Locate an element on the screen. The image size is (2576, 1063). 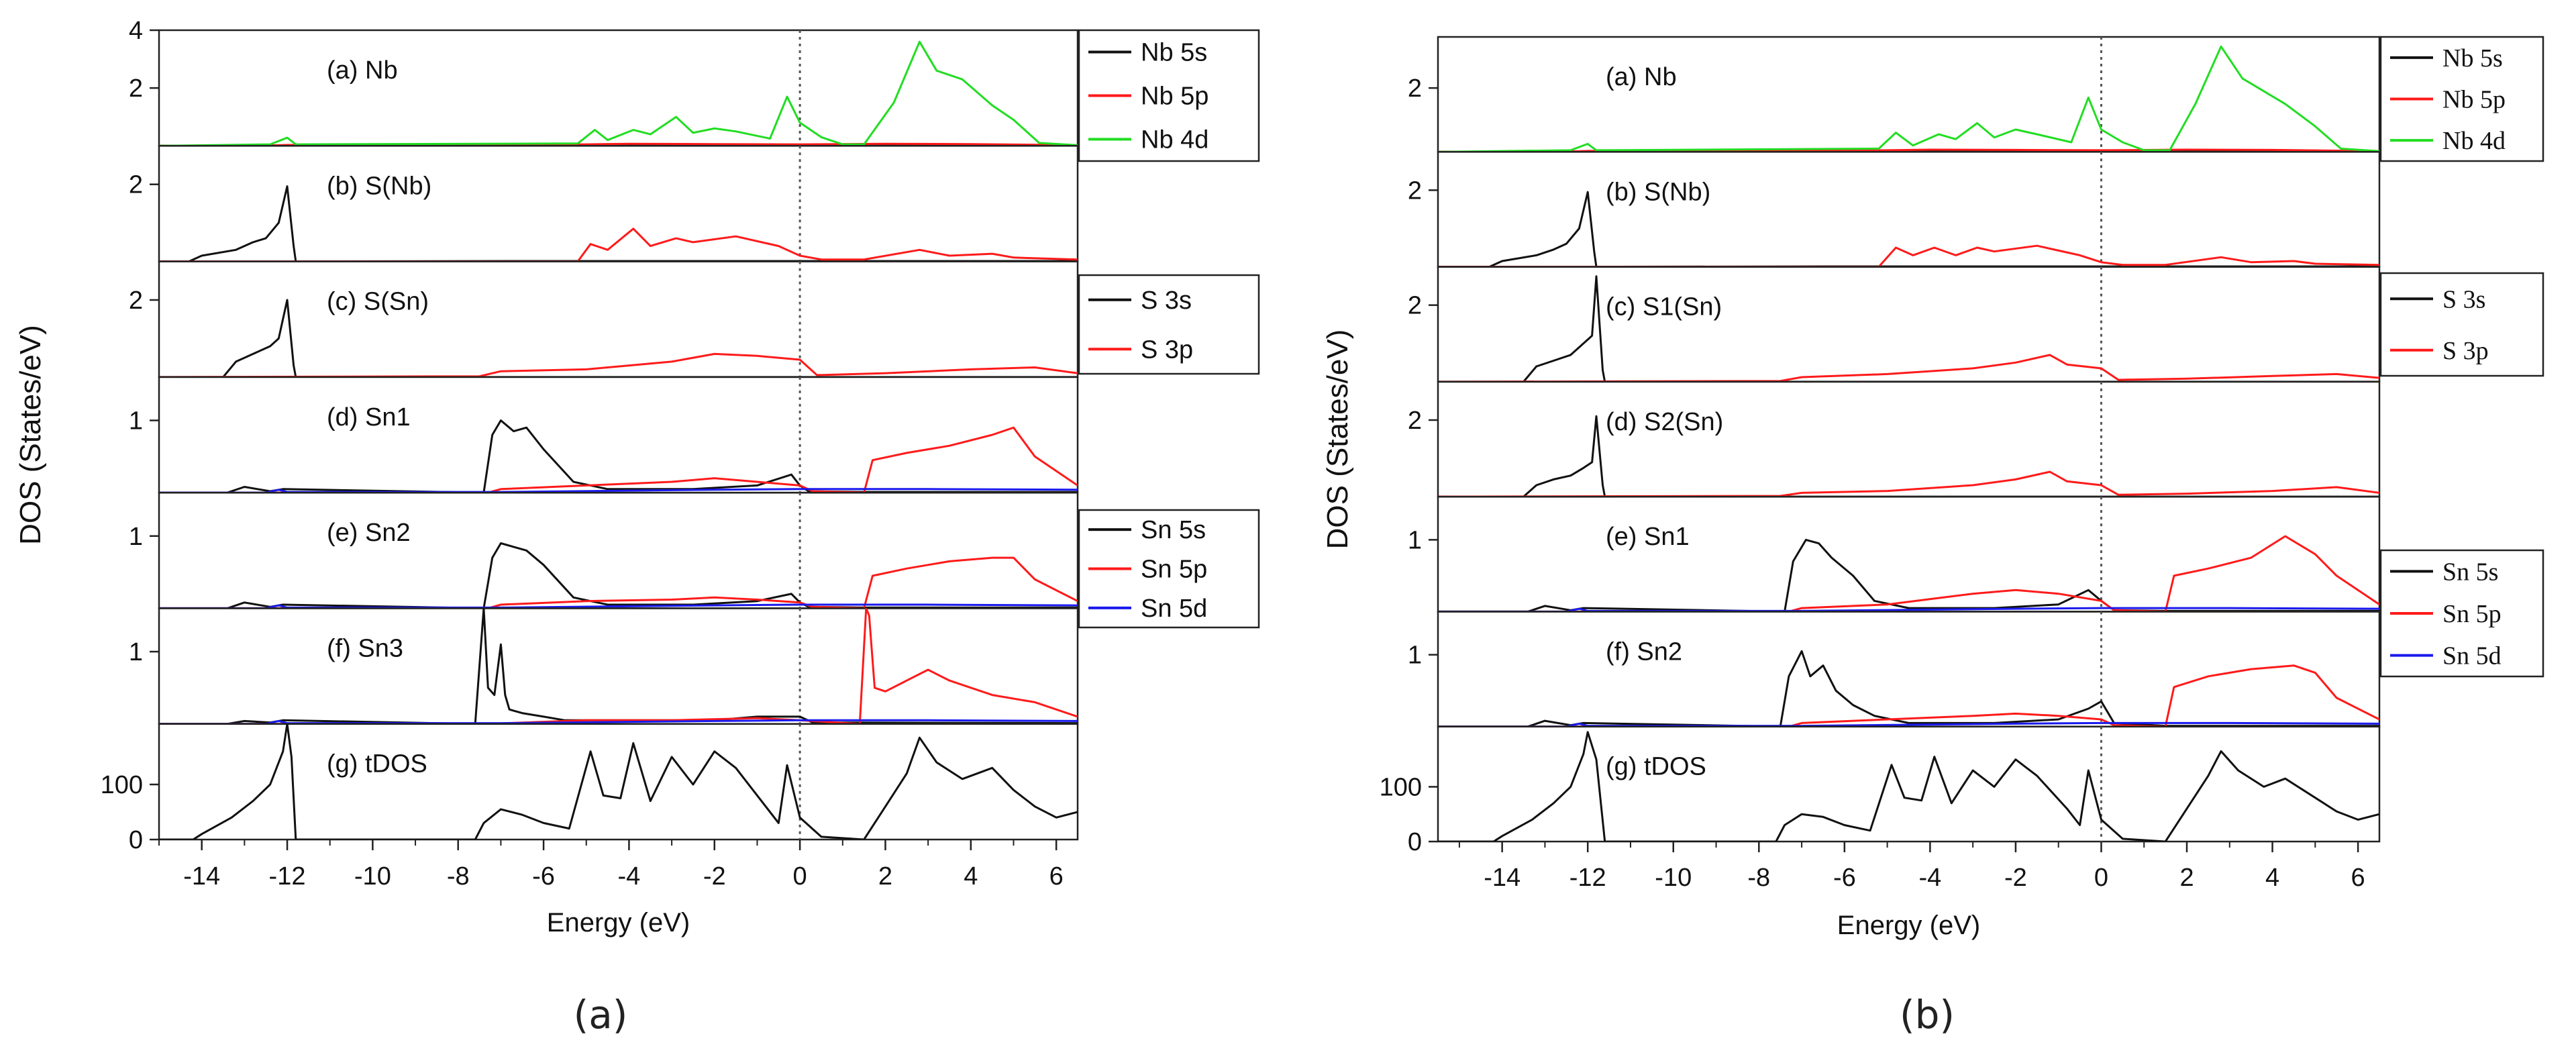
panel-label: (c) S1(Sn) is located at coordinates (1664, 307).